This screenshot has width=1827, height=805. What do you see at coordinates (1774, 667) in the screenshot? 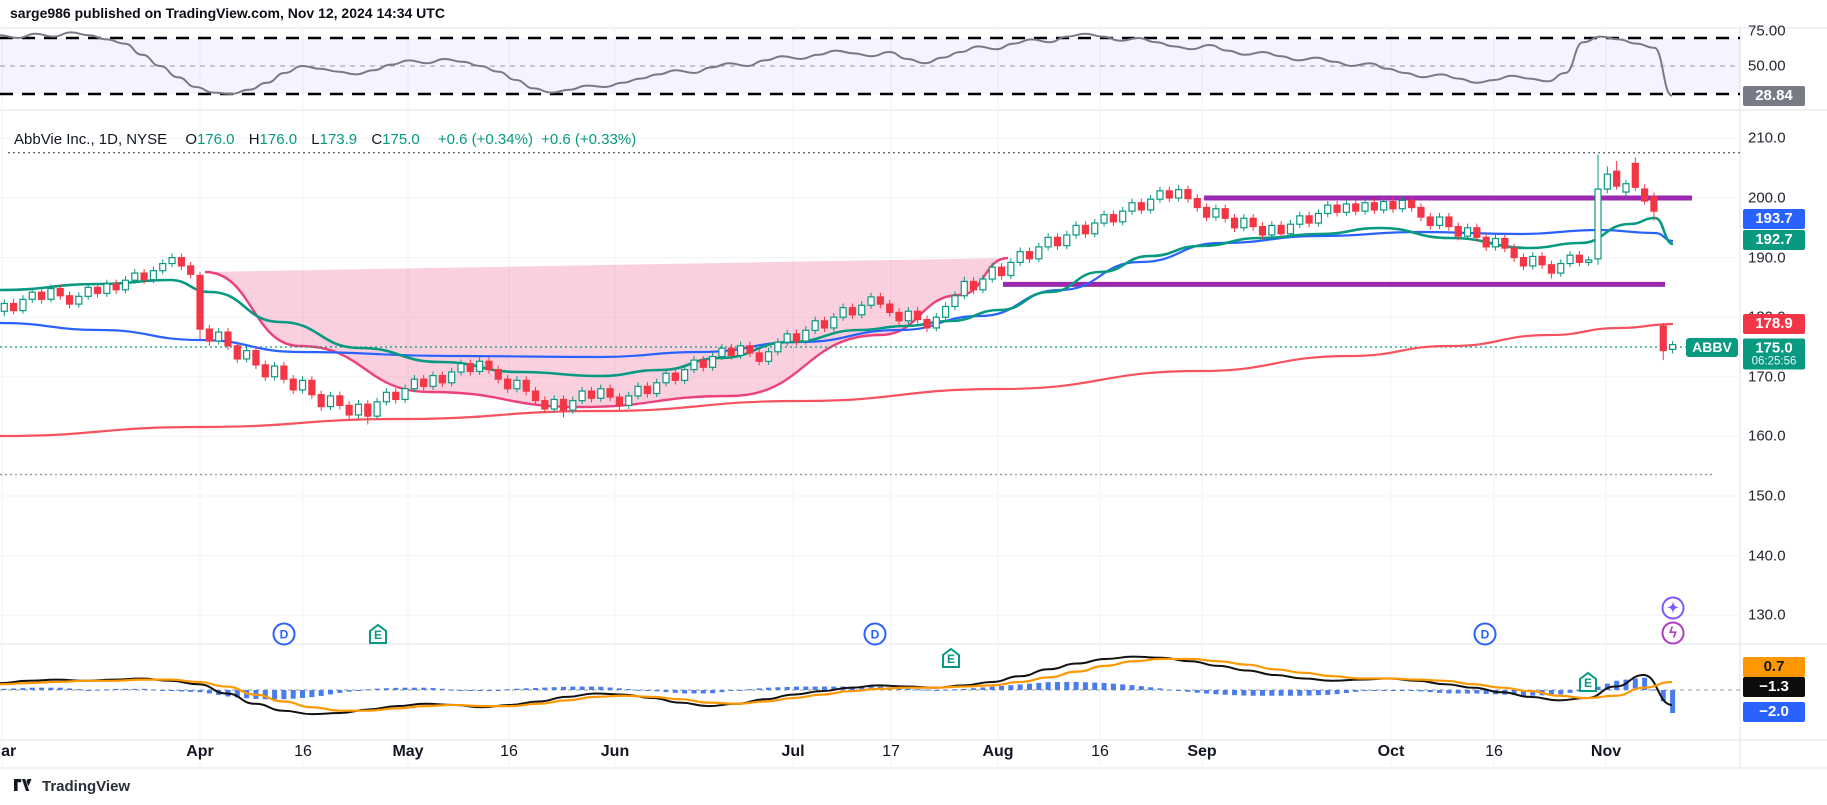
I see `macd-signal-value-badge: 0.7` at bounding box center [1774, 667].